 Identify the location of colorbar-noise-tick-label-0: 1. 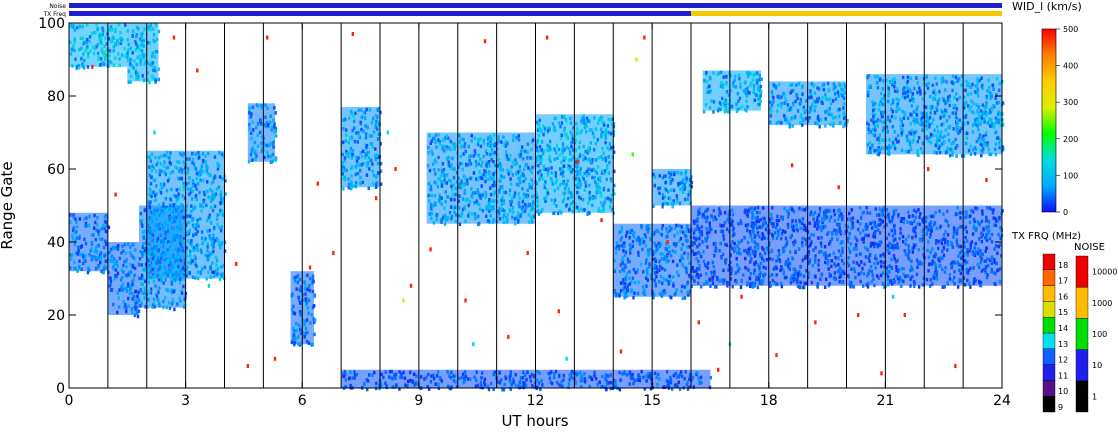
(1094, 396).